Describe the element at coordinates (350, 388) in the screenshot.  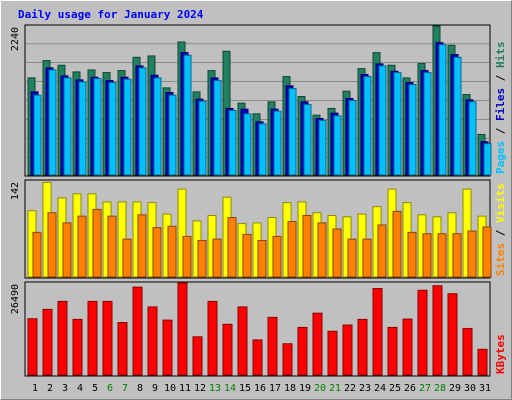
I see `x-tick-label-day-22: 22` at that location.